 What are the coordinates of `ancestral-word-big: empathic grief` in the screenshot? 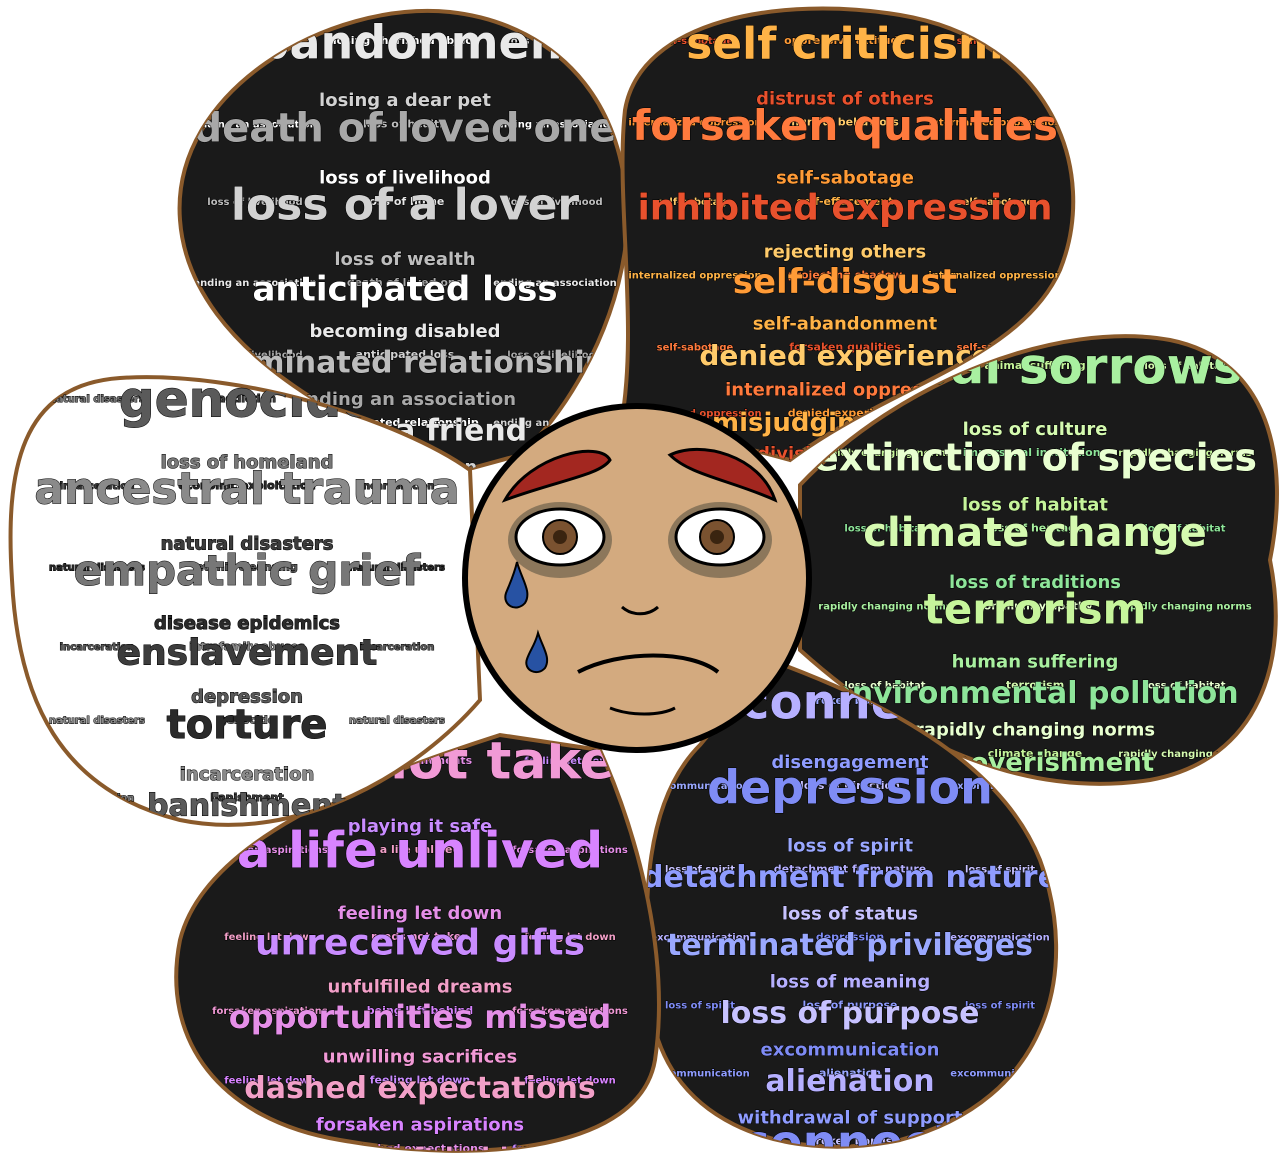 It's located at (247, 570).